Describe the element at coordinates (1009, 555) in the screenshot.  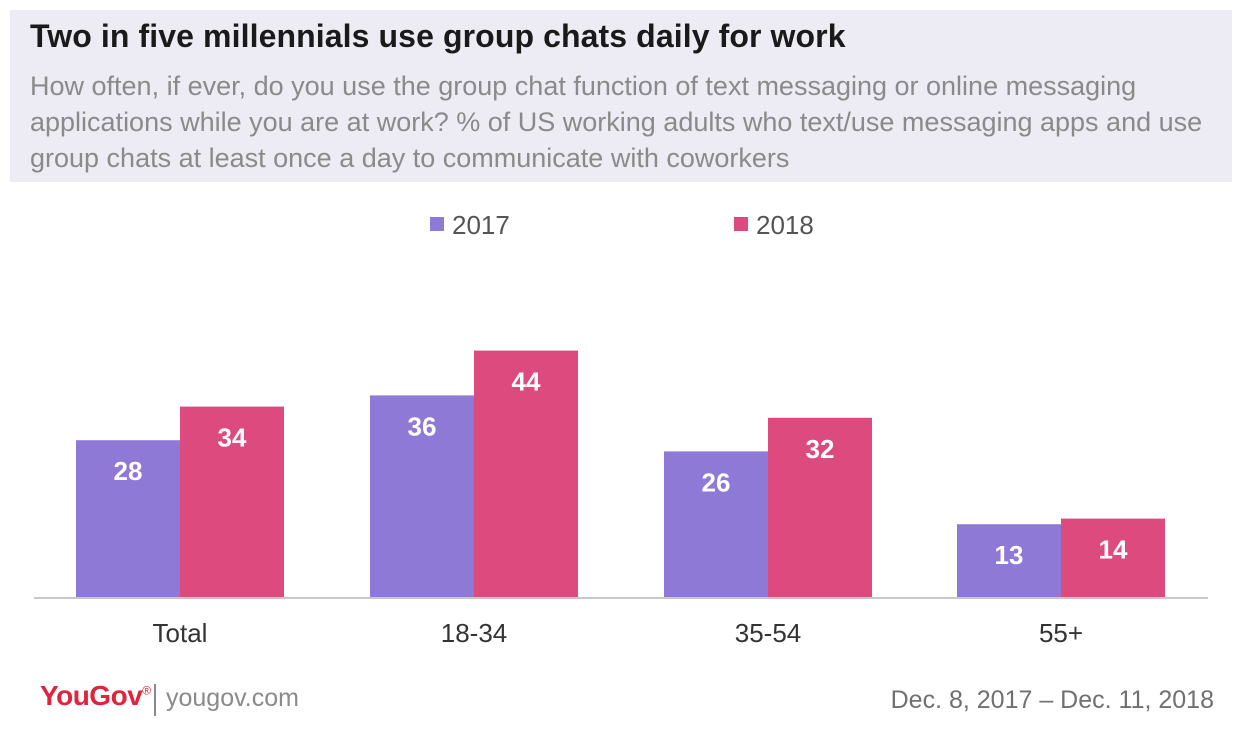
I see `value-label-2017-55+: 13` at that location.